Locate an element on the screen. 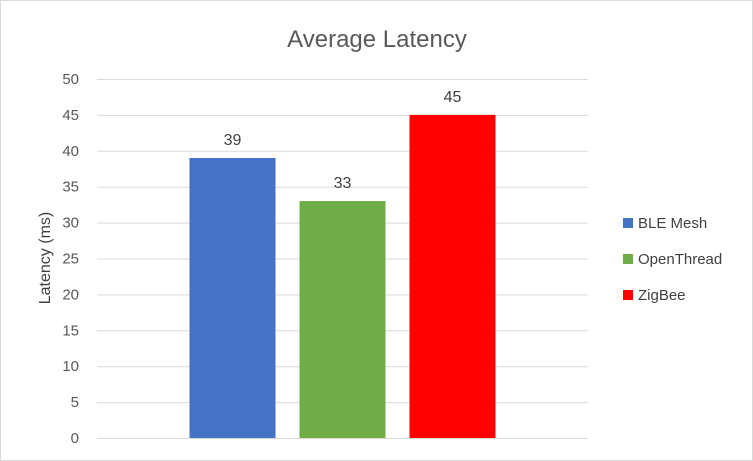  chart-title: Average Latency is located at coordinates (377, 39).